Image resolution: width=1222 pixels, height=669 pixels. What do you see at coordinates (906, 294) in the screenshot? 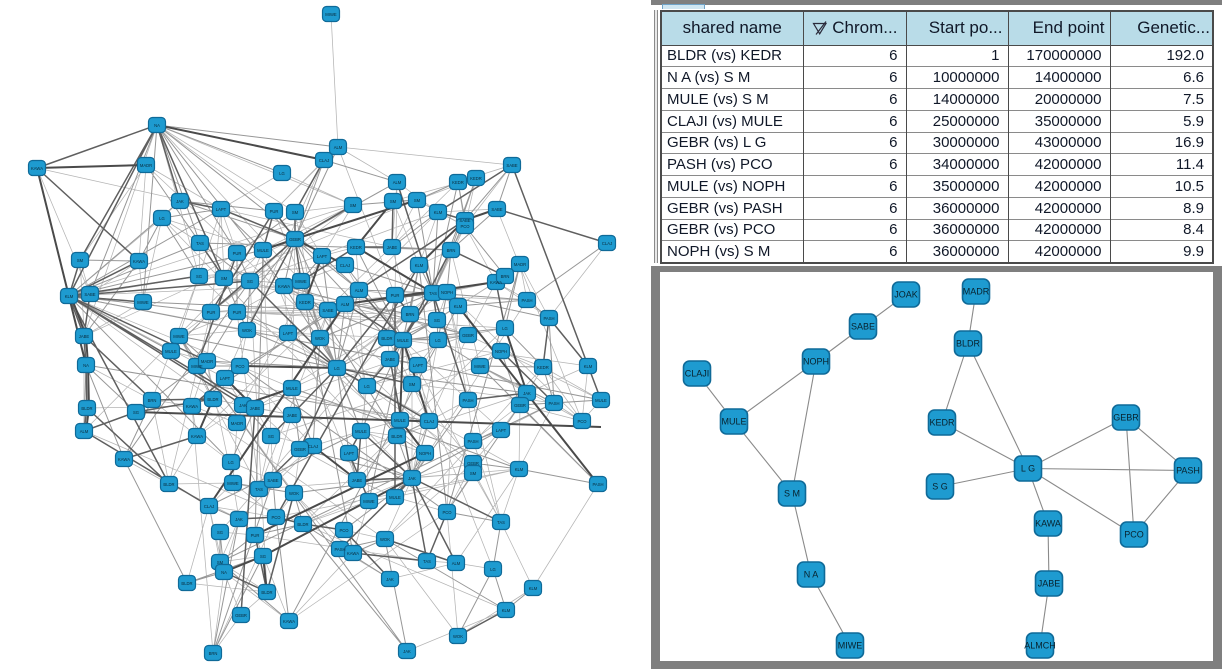
I see `svg-text: JOAK` at bounding box center [906, 294].